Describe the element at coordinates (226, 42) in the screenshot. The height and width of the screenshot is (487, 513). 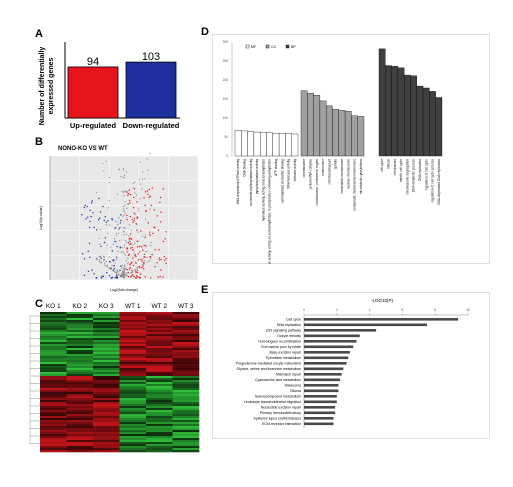
I see `d-ytick-label: 300` at that location.